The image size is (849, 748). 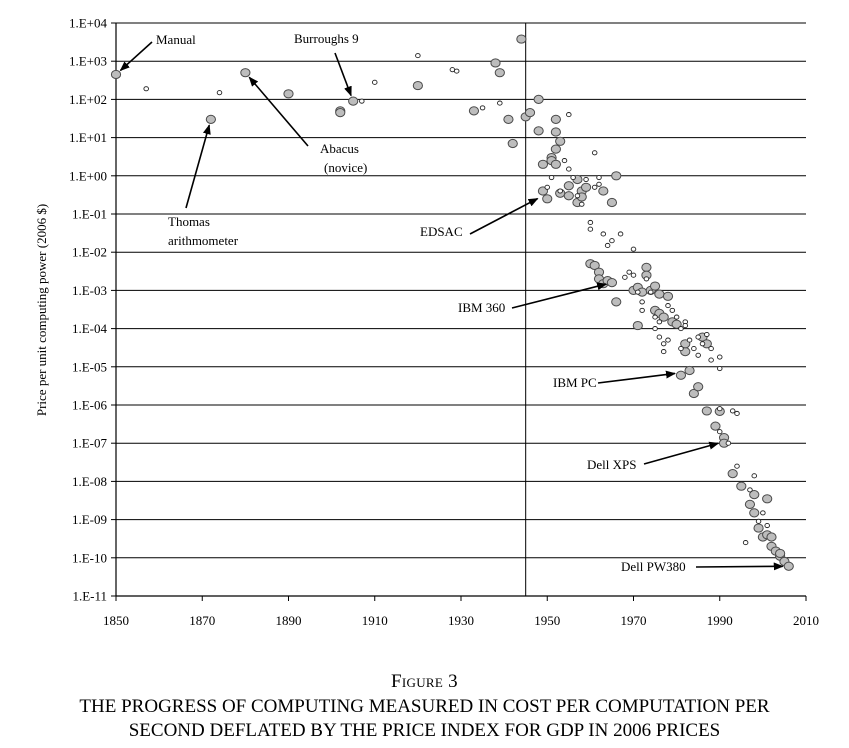 What do you see at coordinates (176, 39) in the screenshot?
I see `annotation-label: Manual` at bounding box center [176, 39].